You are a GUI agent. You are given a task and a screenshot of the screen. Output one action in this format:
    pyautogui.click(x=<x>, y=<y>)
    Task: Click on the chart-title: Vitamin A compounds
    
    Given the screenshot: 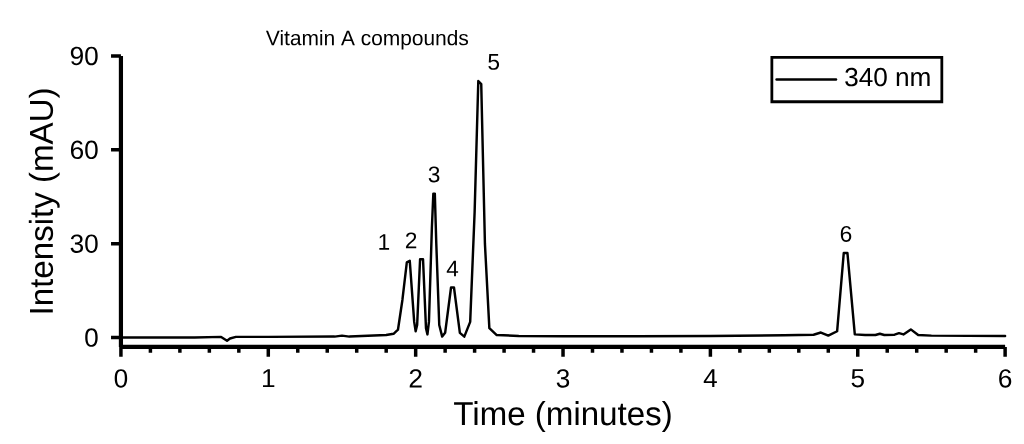 What is the action you would take?
    pyautogui.click(x=367, y=40)
    